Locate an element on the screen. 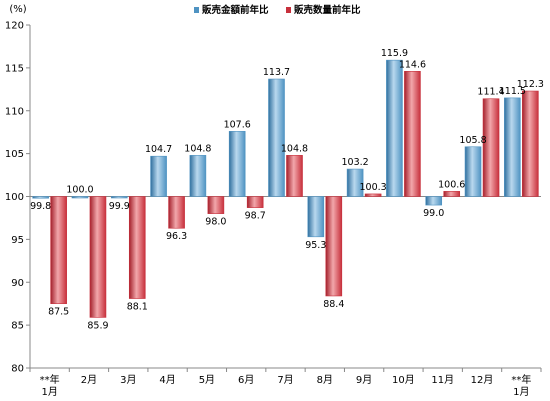 The height and width of the screenshot is (401, 550). legend: 販売金額前年比 販売数量前年比 is located at coordinates (277, 10).